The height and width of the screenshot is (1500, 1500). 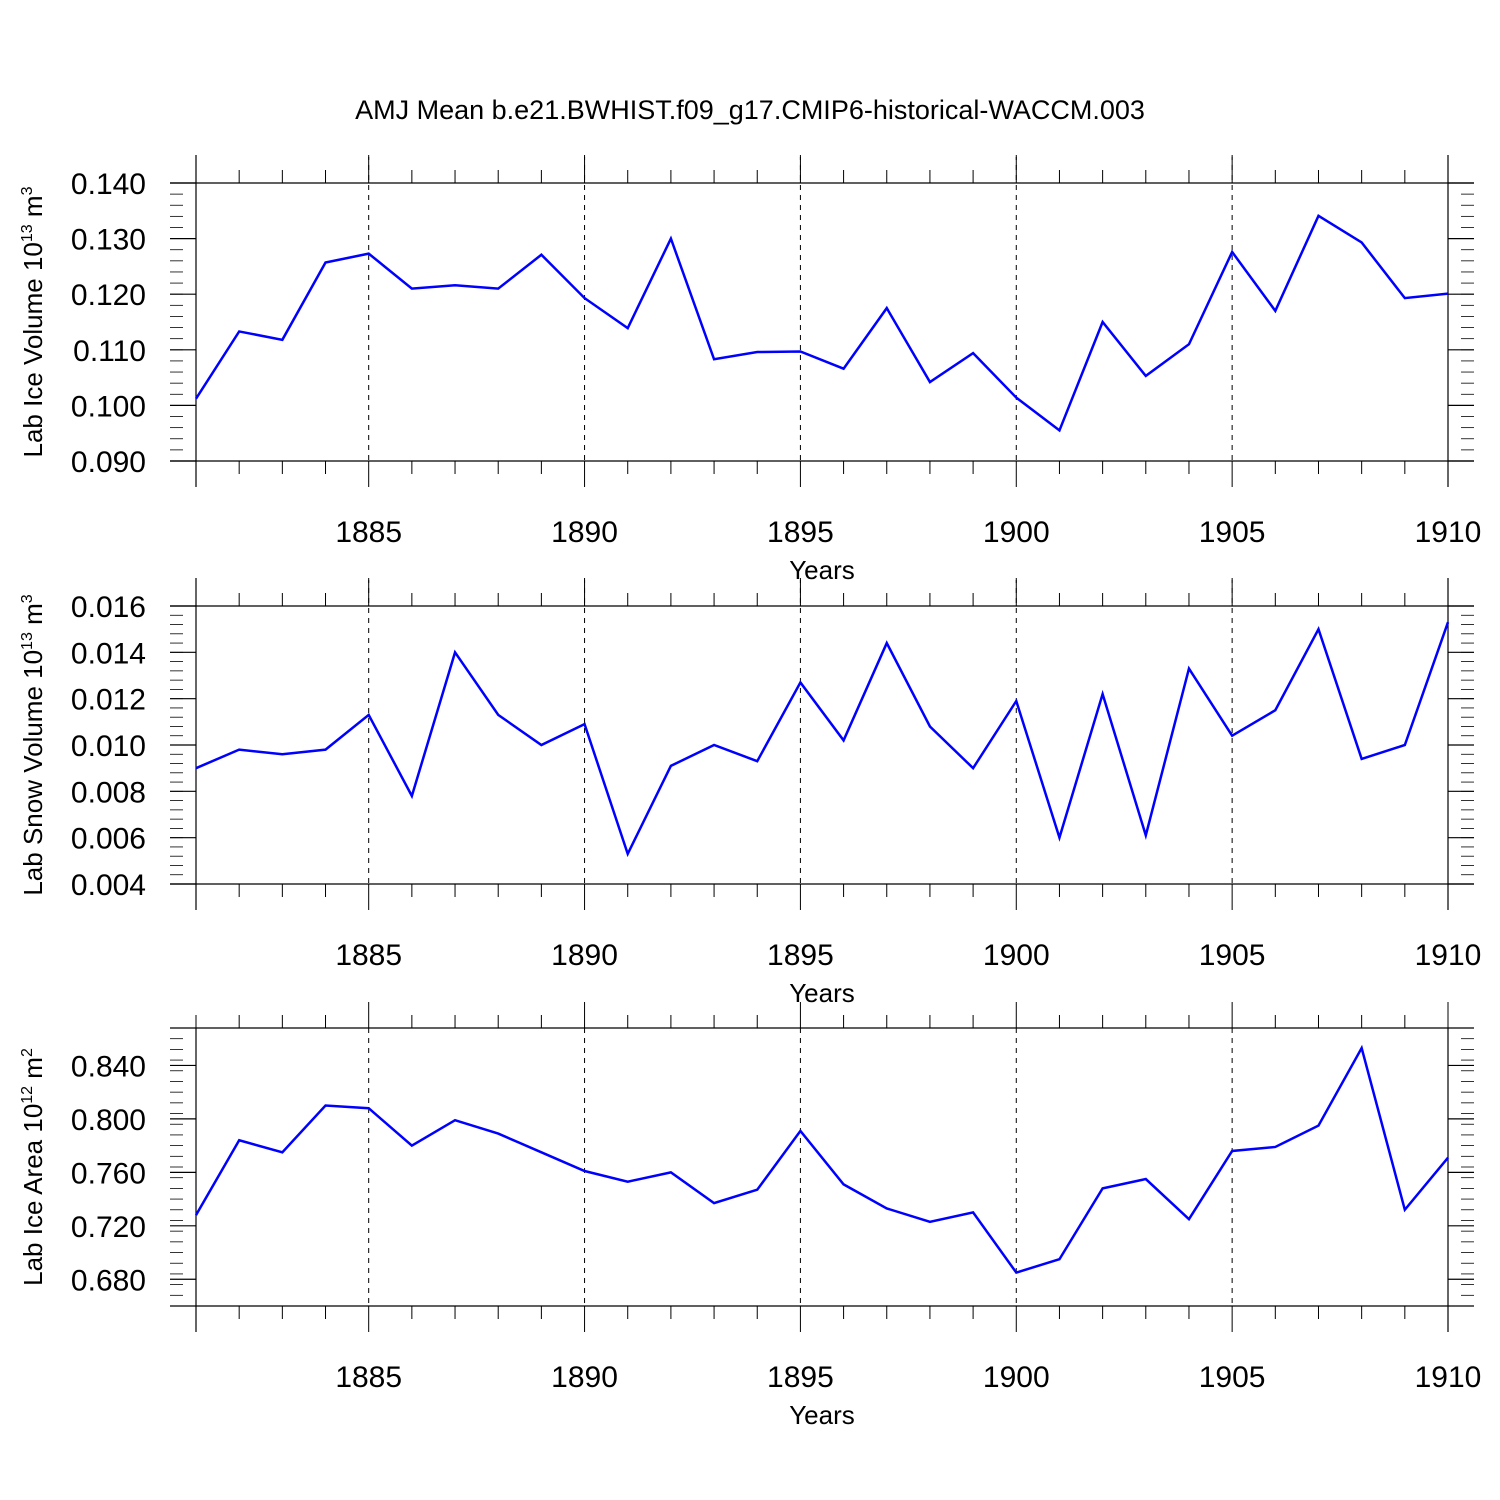 What do you see at coordinates (33, 744) in the screenshot?
I see `y-axis-label: Lab Snow Volume 1013 m3` at bounding box center [33, 744].